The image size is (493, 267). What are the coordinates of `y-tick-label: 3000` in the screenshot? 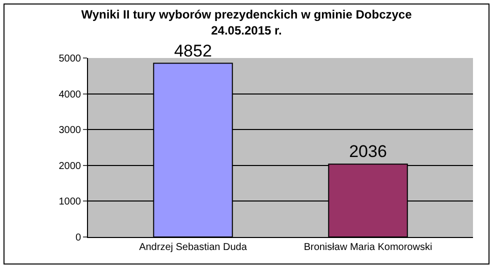 It's located at (70, 130).